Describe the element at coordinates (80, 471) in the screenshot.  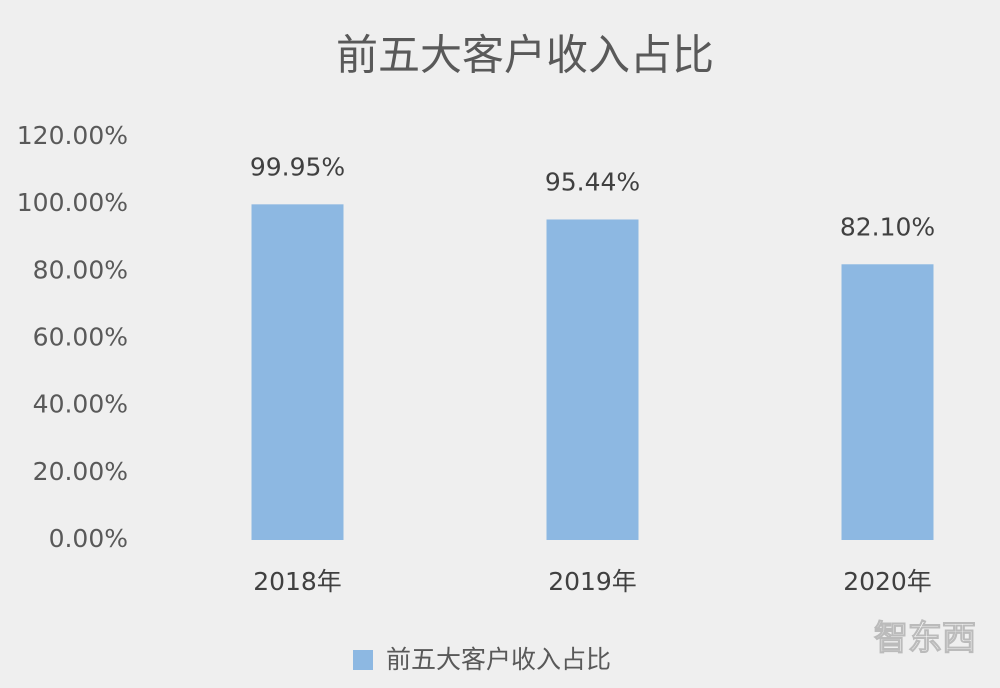
I see `y-tick-label: 20.00%` at that location.